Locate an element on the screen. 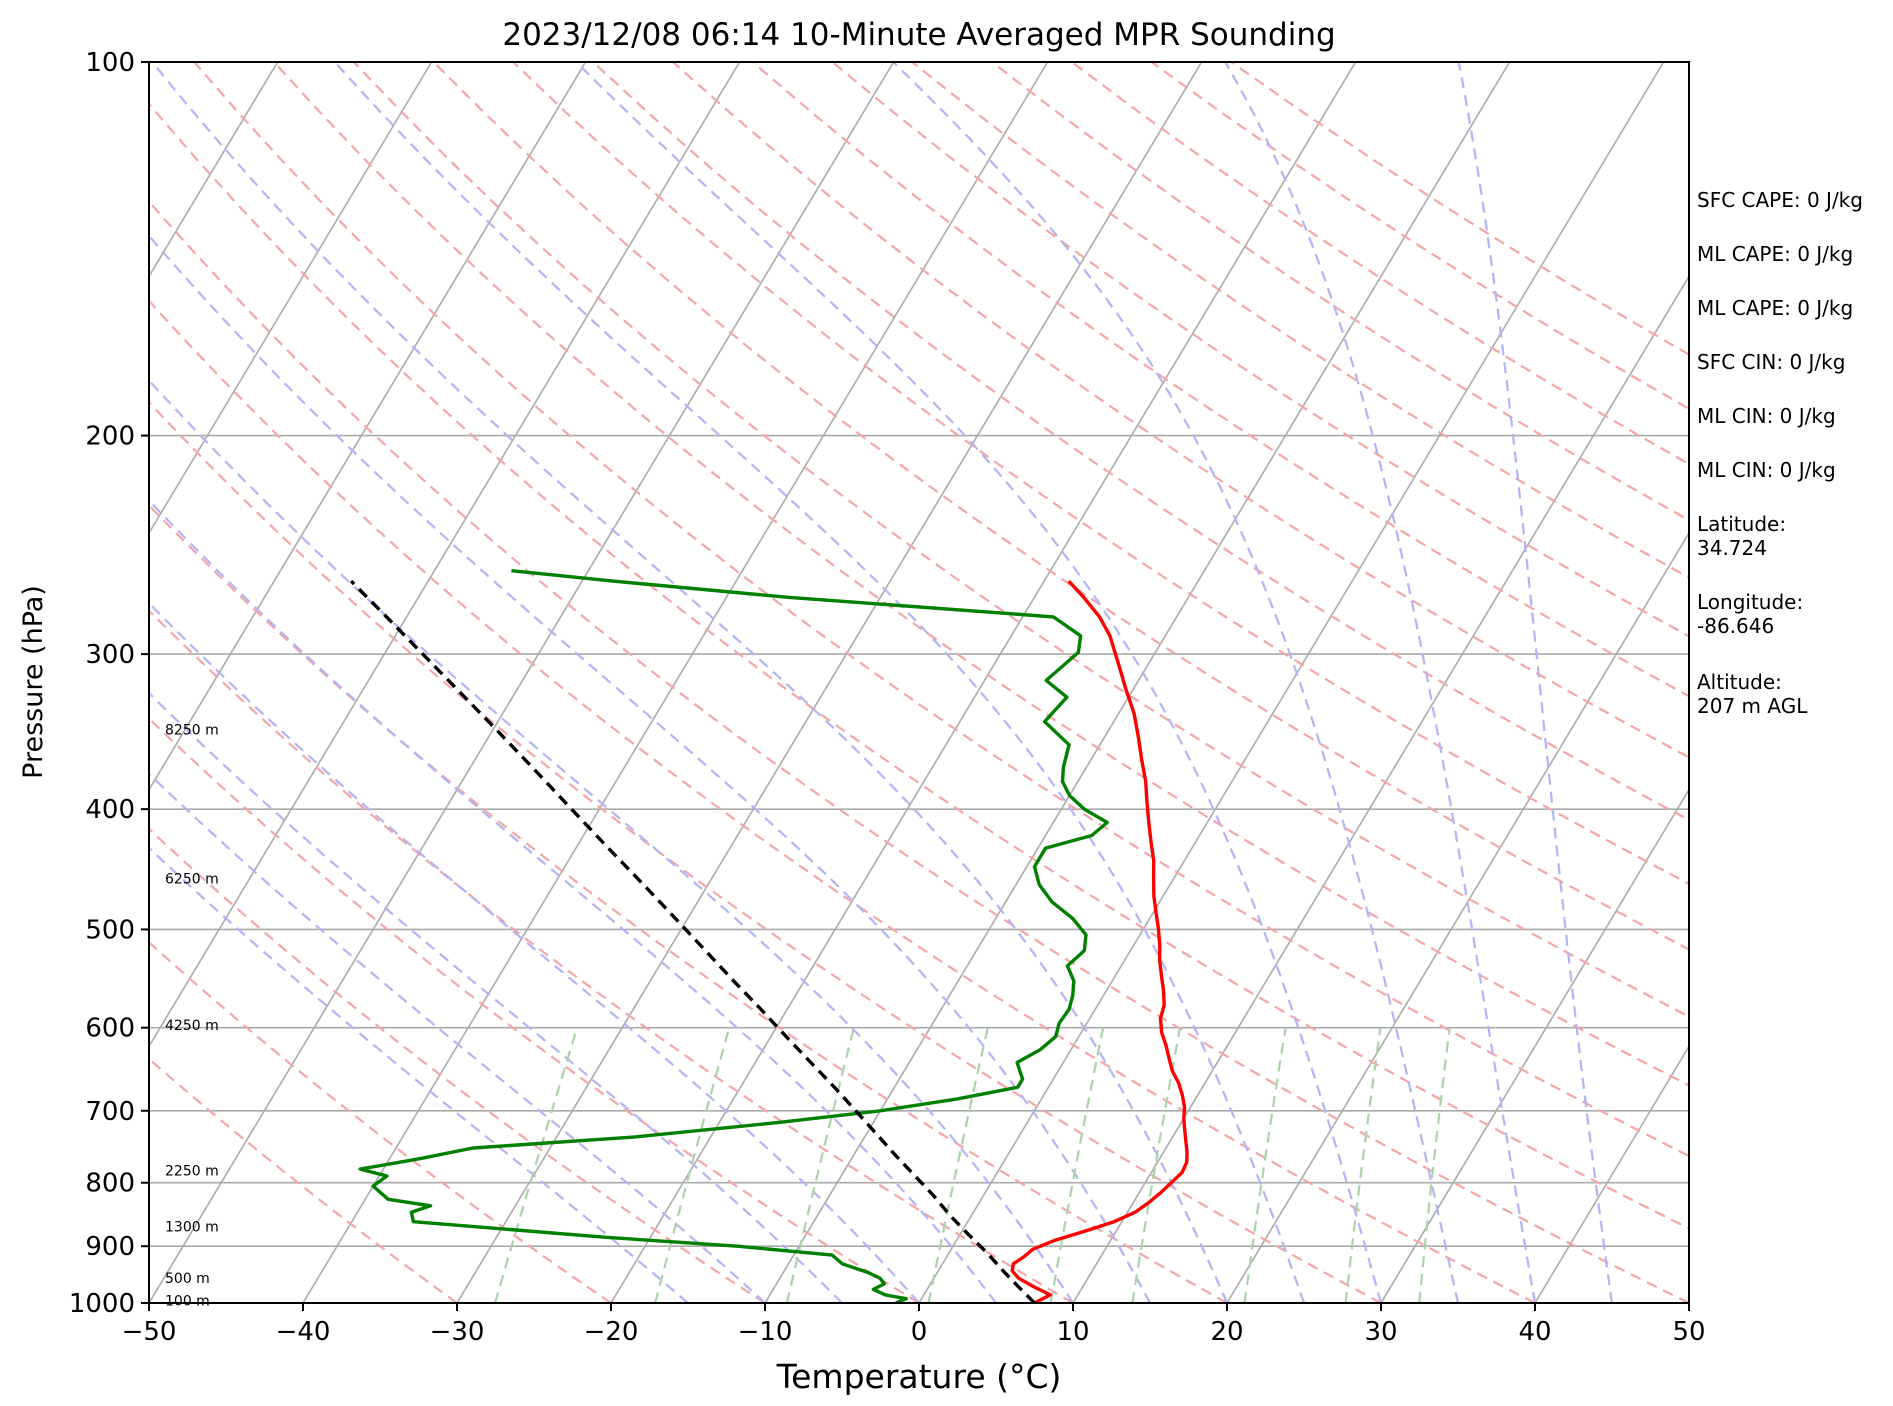  x-axis: −50 −40 −30 −20 −10 0 10 20 30 40 50 is located at coordinates (914, 1325).